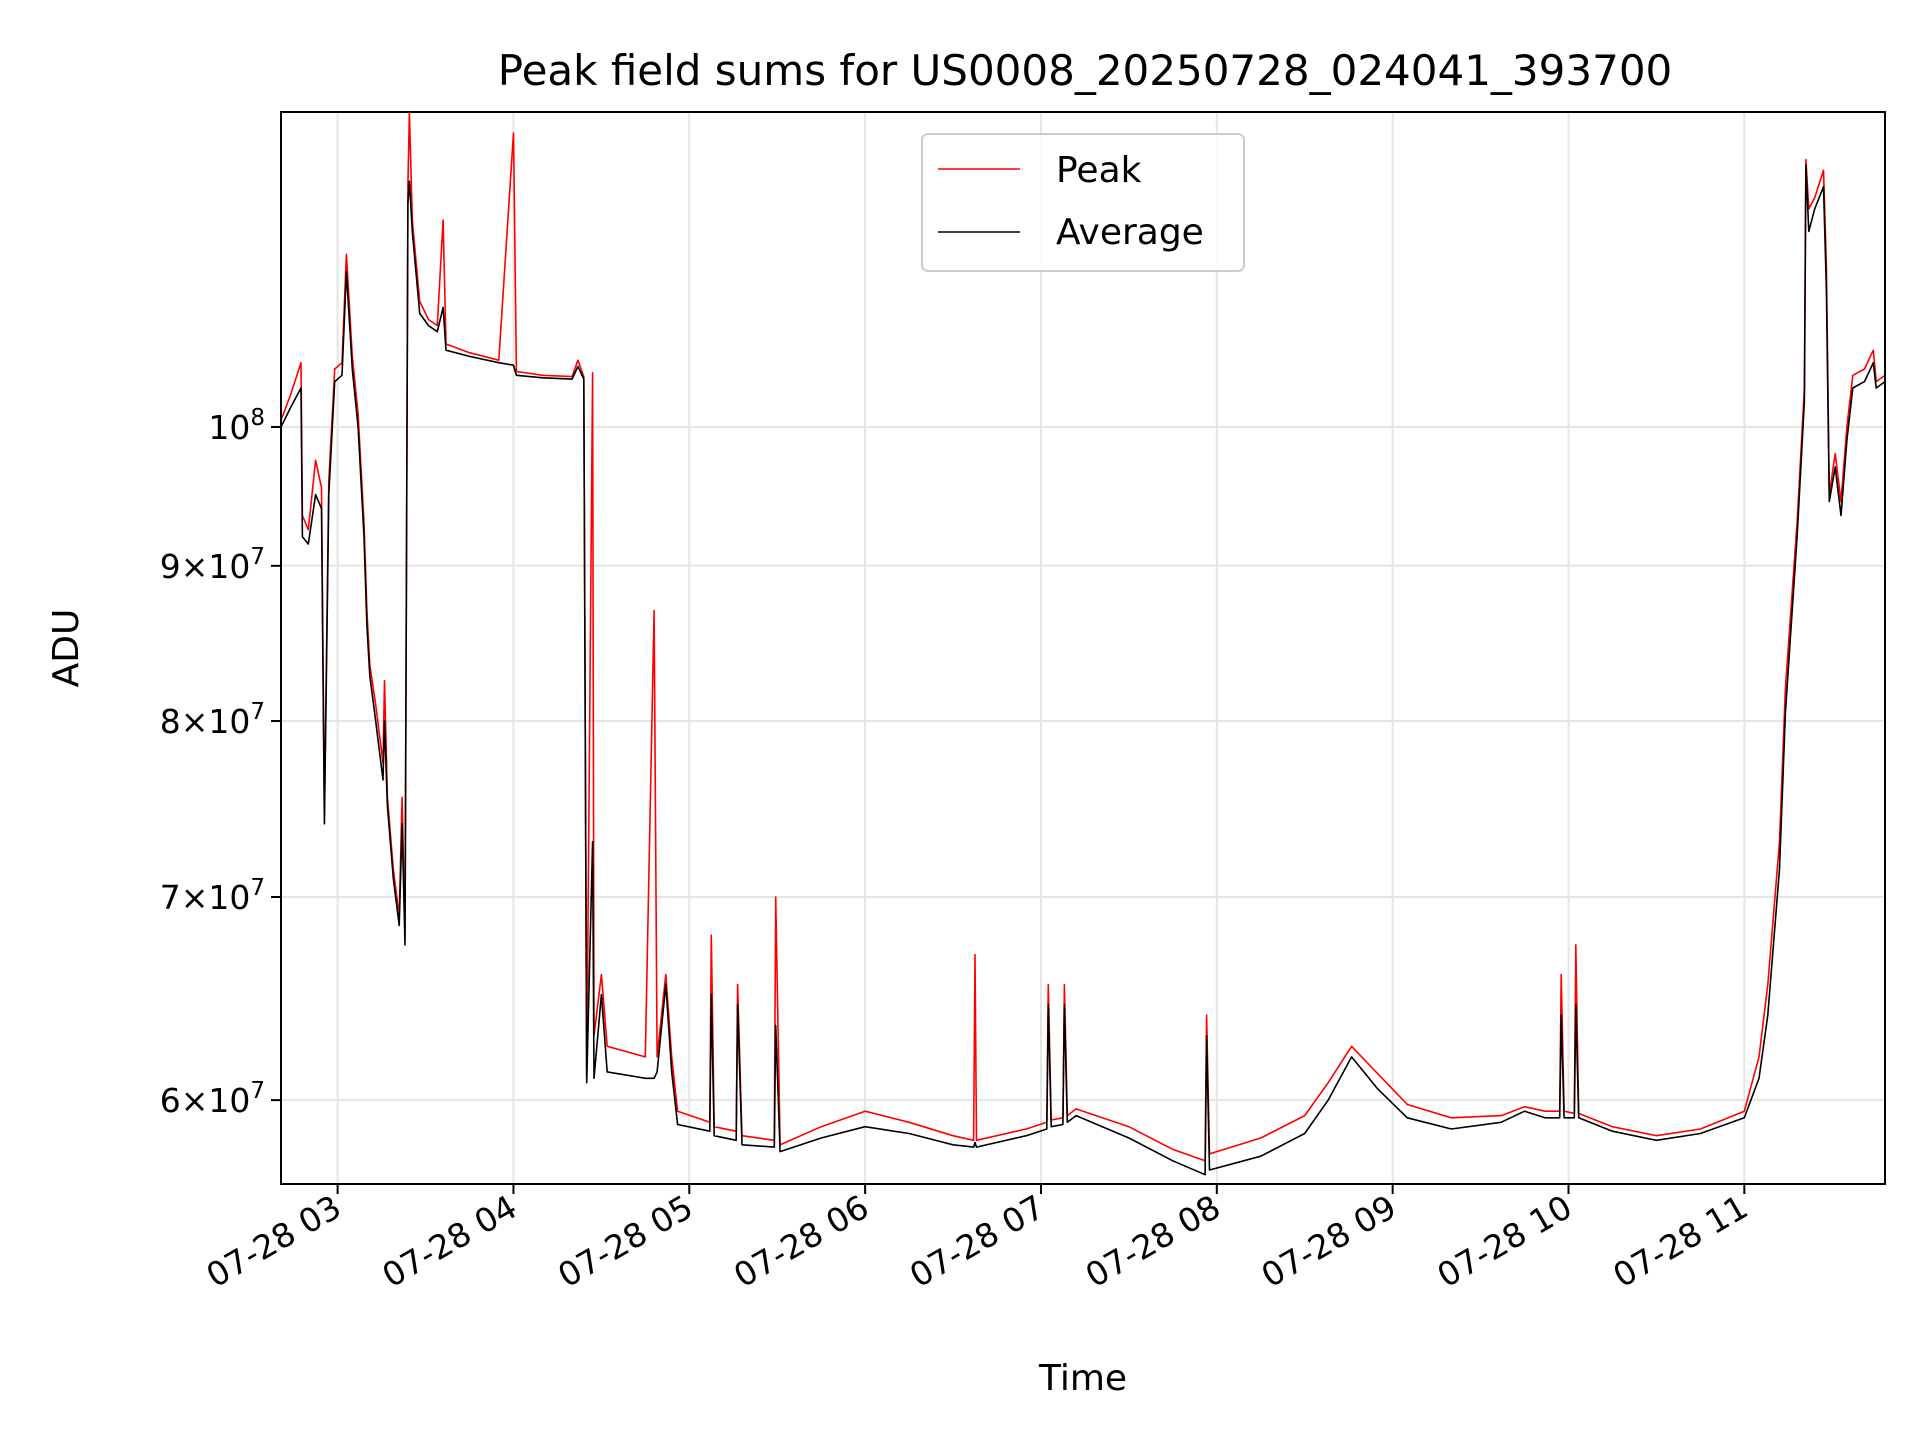 The image size is (1920, 1440). Describe the element at coordinates (1099, 170) in the screenshot. I see `legend-label-peak: Peak` at that location.